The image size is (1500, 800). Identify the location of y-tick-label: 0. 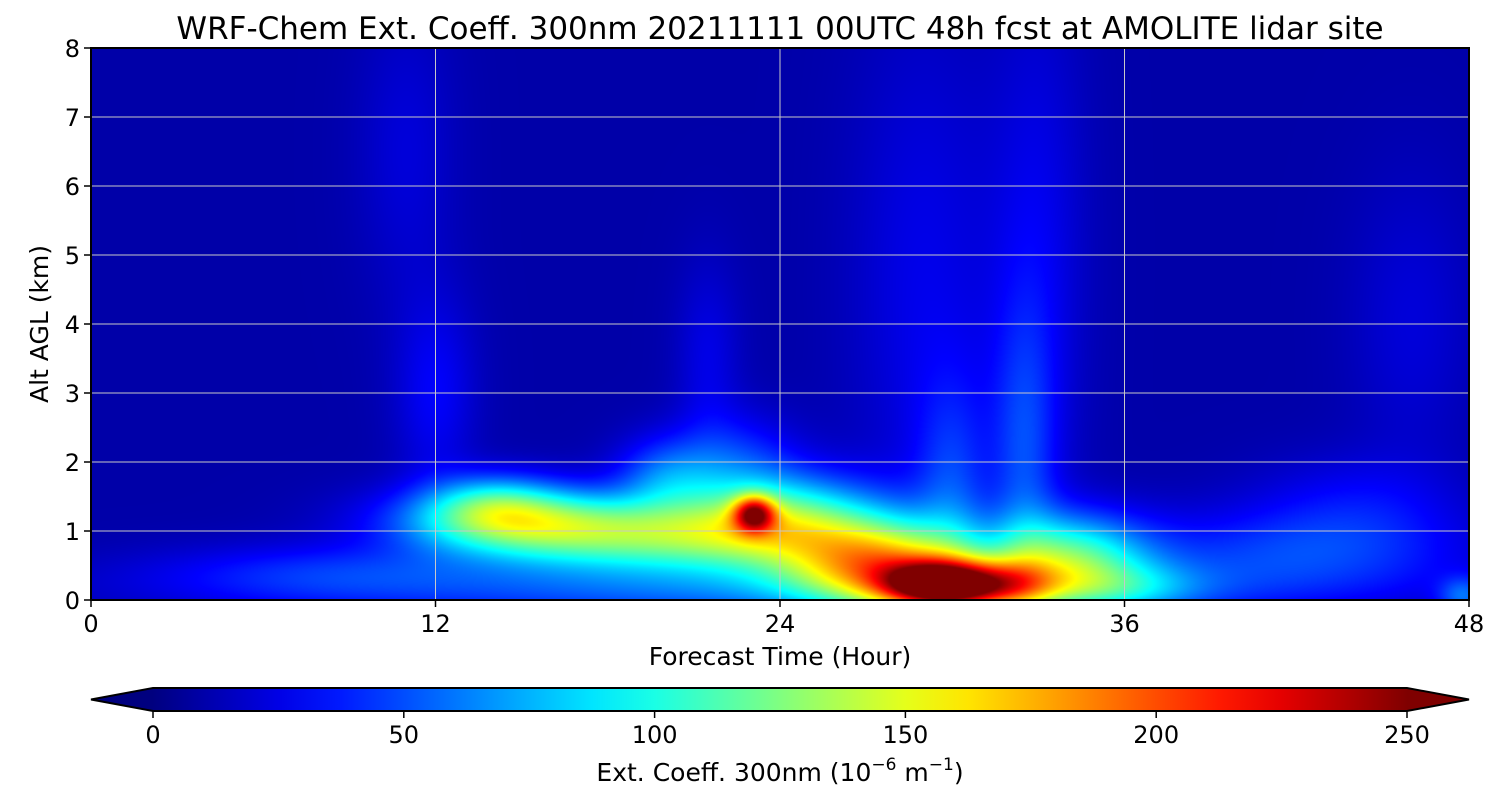
(72, 601).